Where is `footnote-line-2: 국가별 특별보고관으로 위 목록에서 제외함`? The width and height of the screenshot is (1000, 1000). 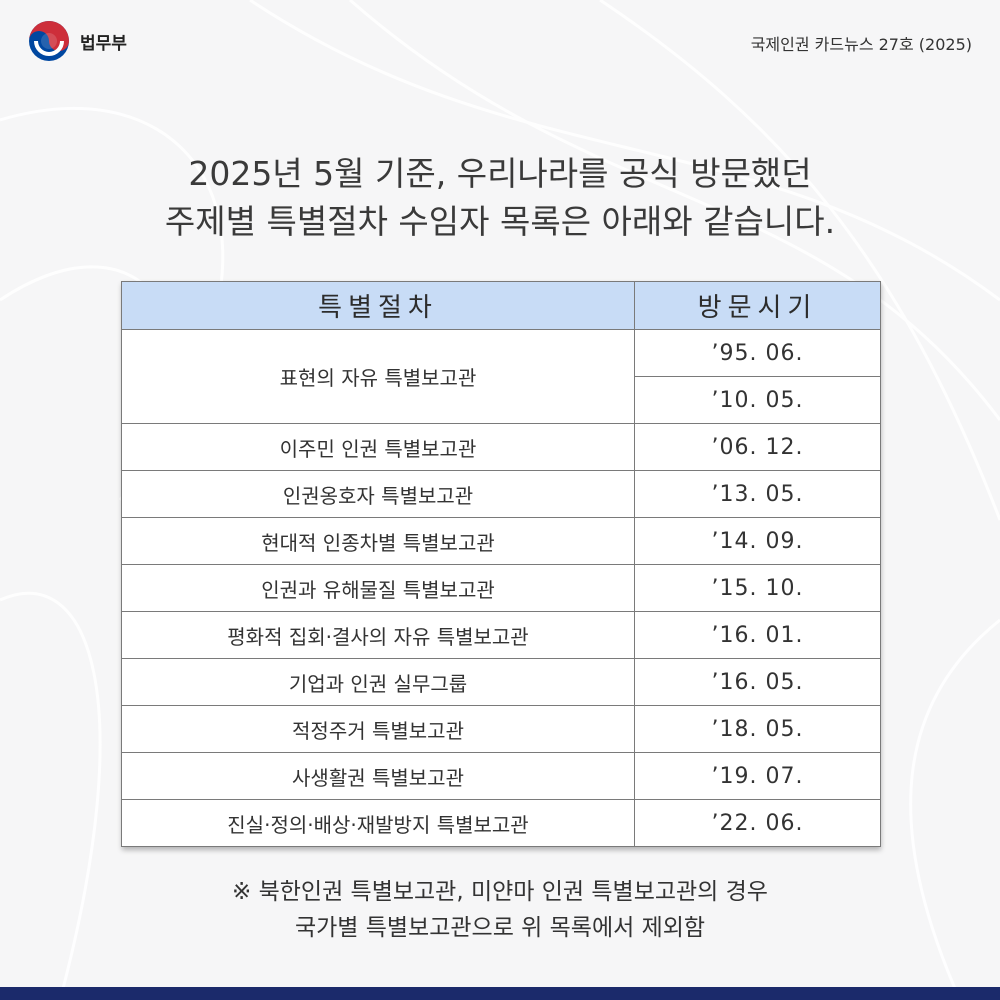
footnote-line-2: 국가별 특별보고관으로 위 목록에서 제외함 is located at coordinates (500, 928).